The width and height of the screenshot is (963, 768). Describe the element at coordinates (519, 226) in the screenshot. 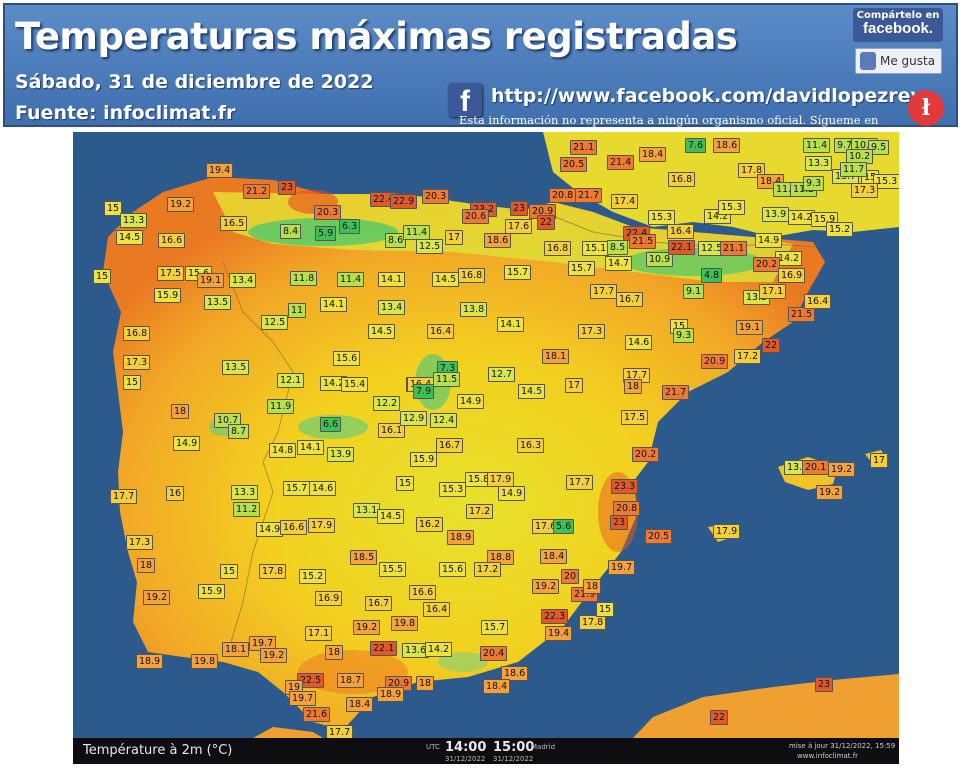

I see `station-temperature: 17.6` at that location.